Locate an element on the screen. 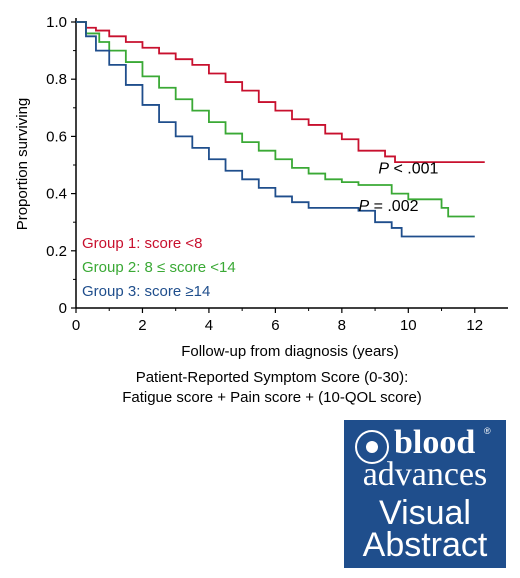 The image size is (520, 578). x-axis-title: Follow-up from diagnosis (years) is located at coordinates (290, 351).